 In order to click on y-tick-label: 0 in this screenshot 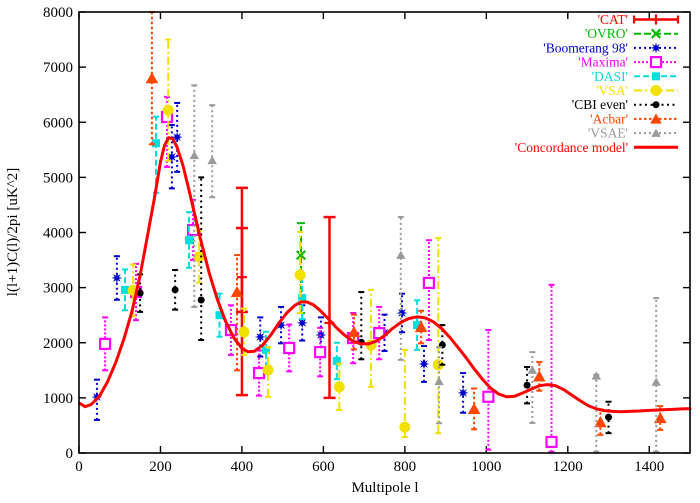, I will do `click(70, 454)`.